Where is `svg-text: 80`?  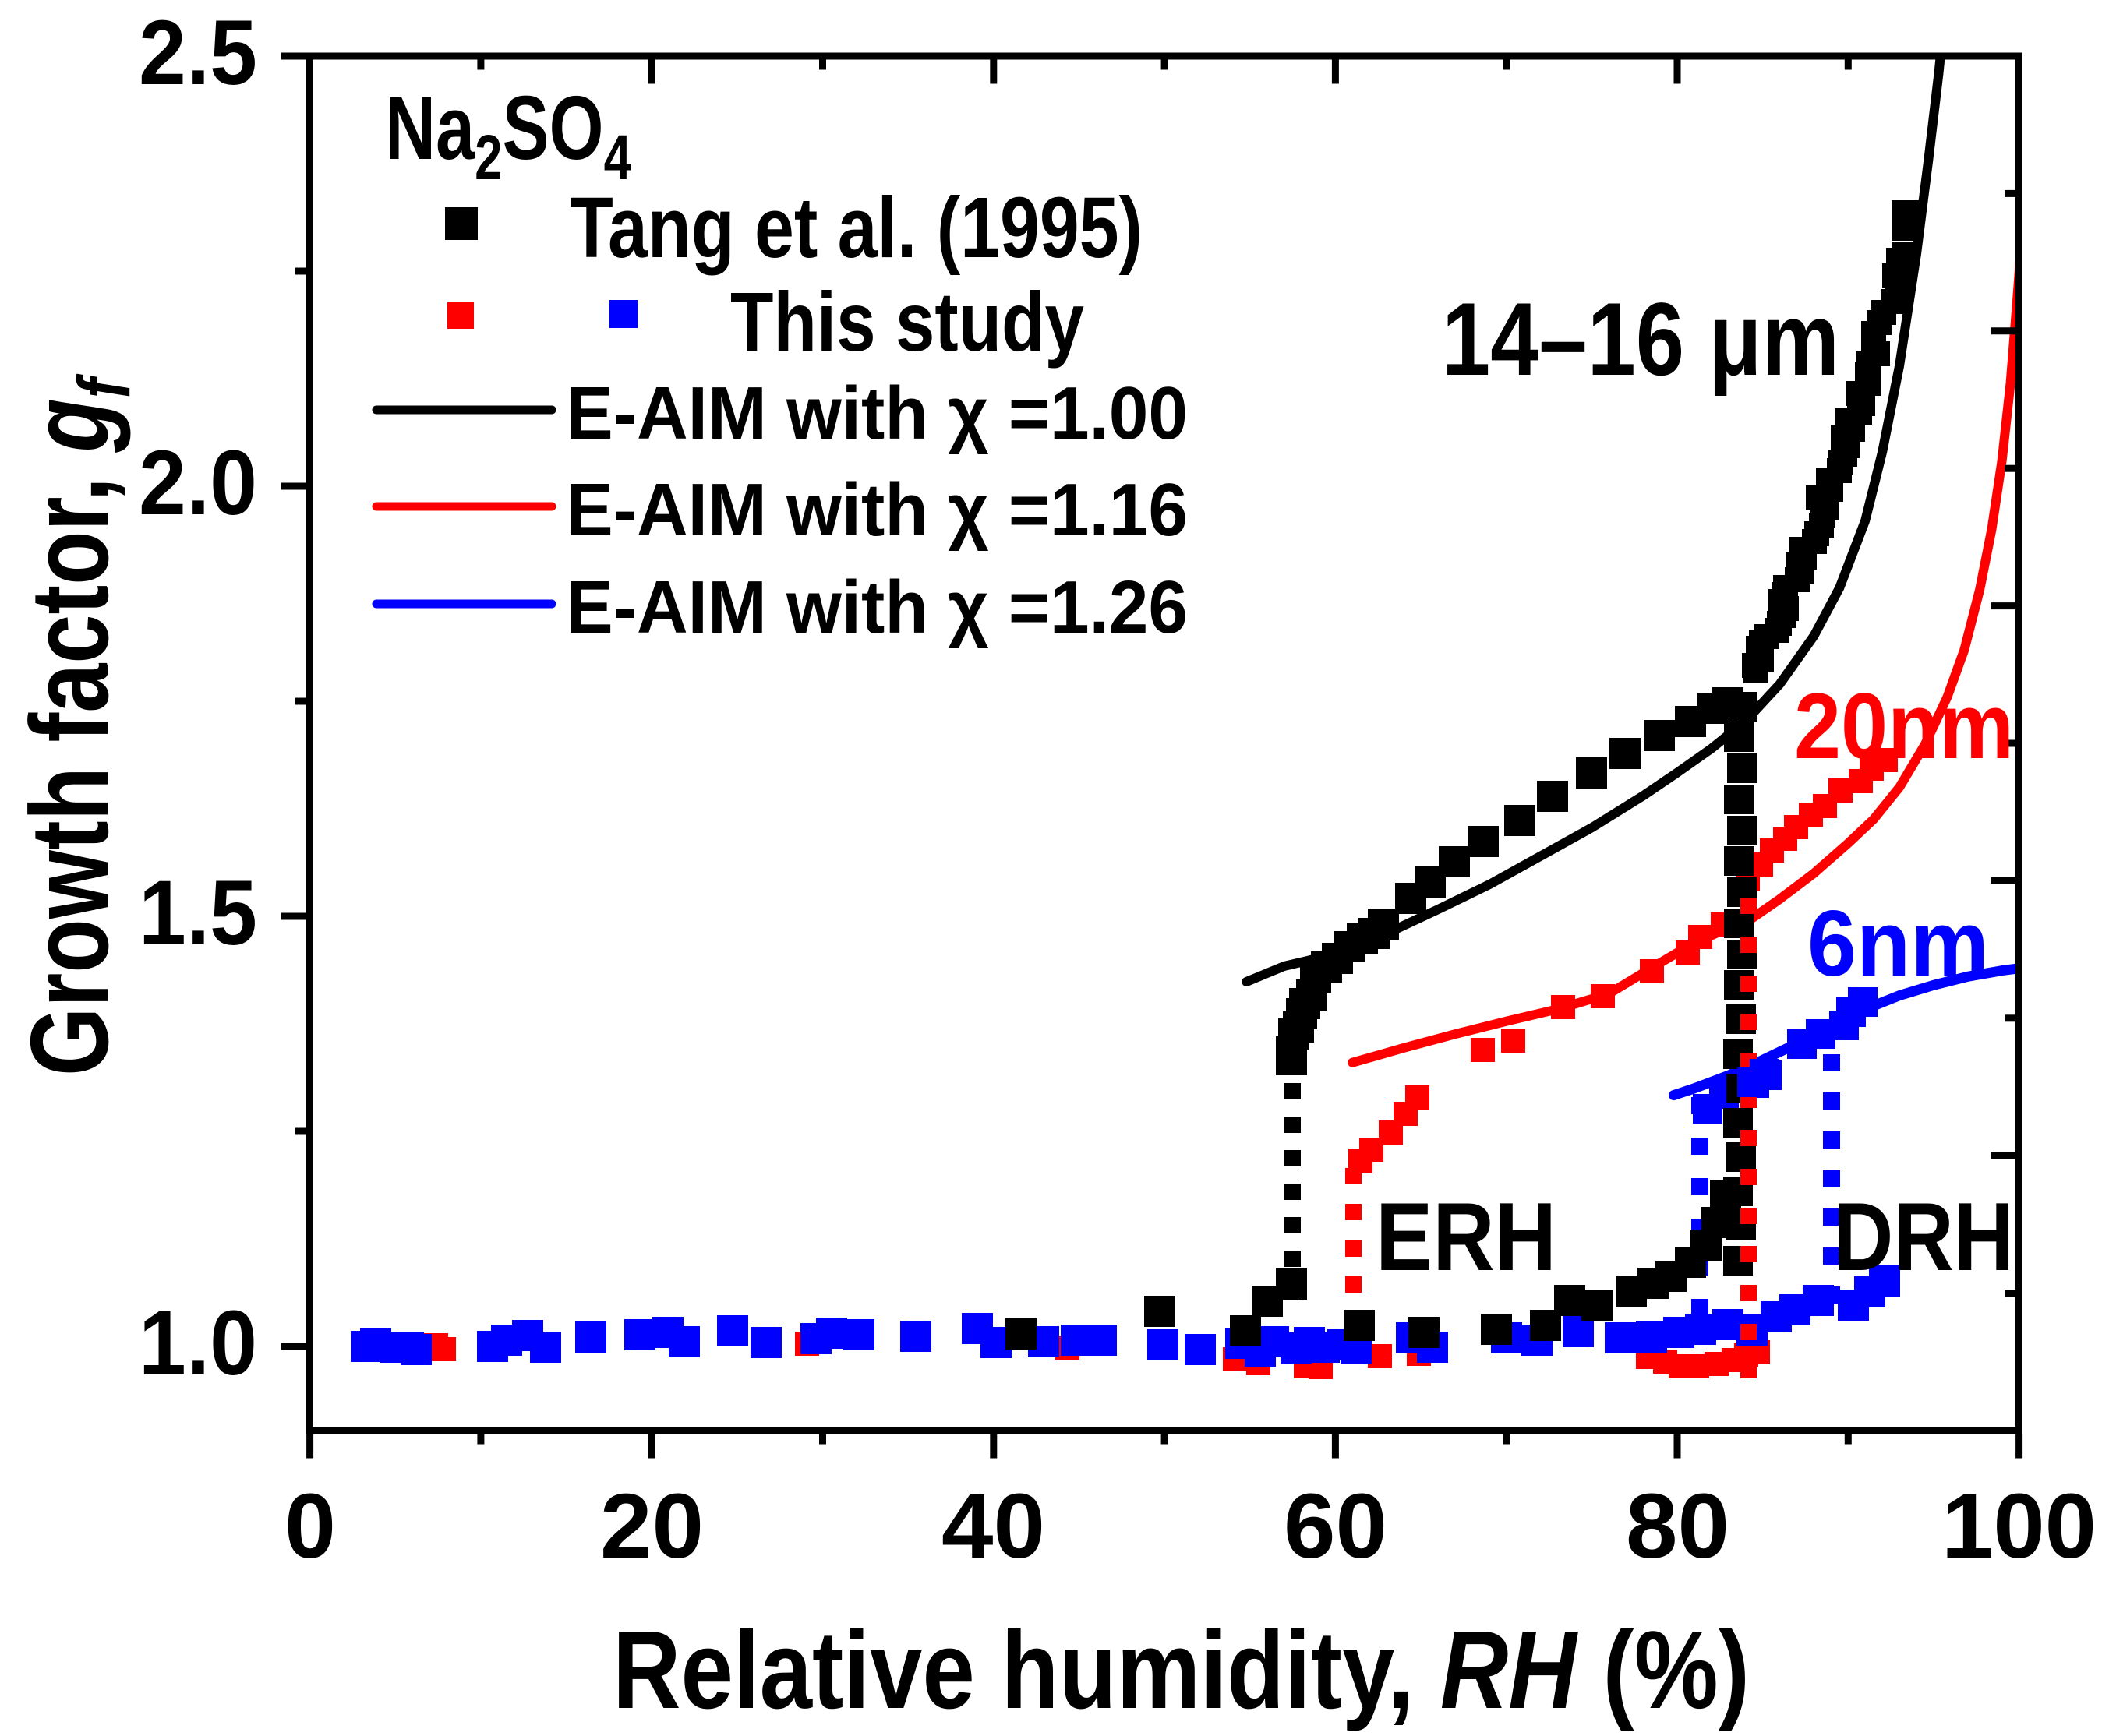 svg-text: 80 is located at coordinates (1677, 1526).